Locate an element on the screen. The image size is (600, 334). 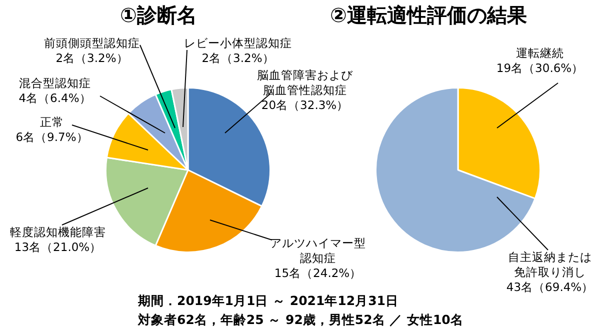
data-label: 13名（21.0%） is located at coordinates (58, 247).